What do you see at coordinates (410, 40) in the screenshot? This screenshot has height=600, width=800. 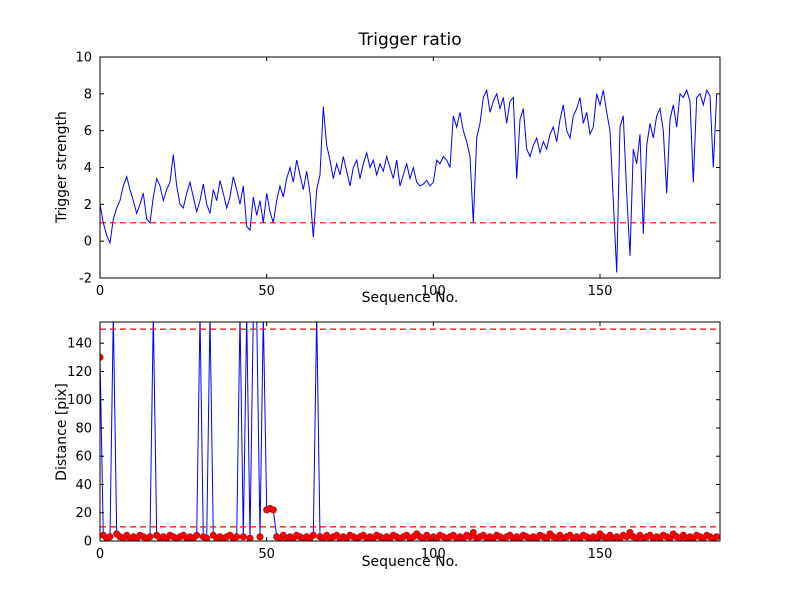 I see `chart-title: Trigger ratio` at bounding box center [410, 40].